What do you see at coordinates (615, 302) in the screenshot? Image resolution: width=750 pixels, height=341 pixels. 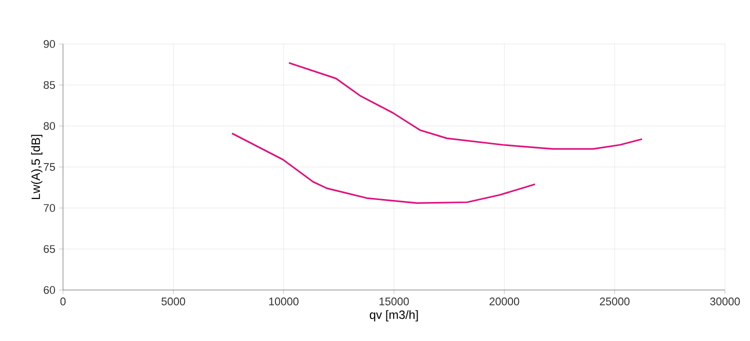 I see `x-tick-label: 25000` at bounding box center [615, 302].